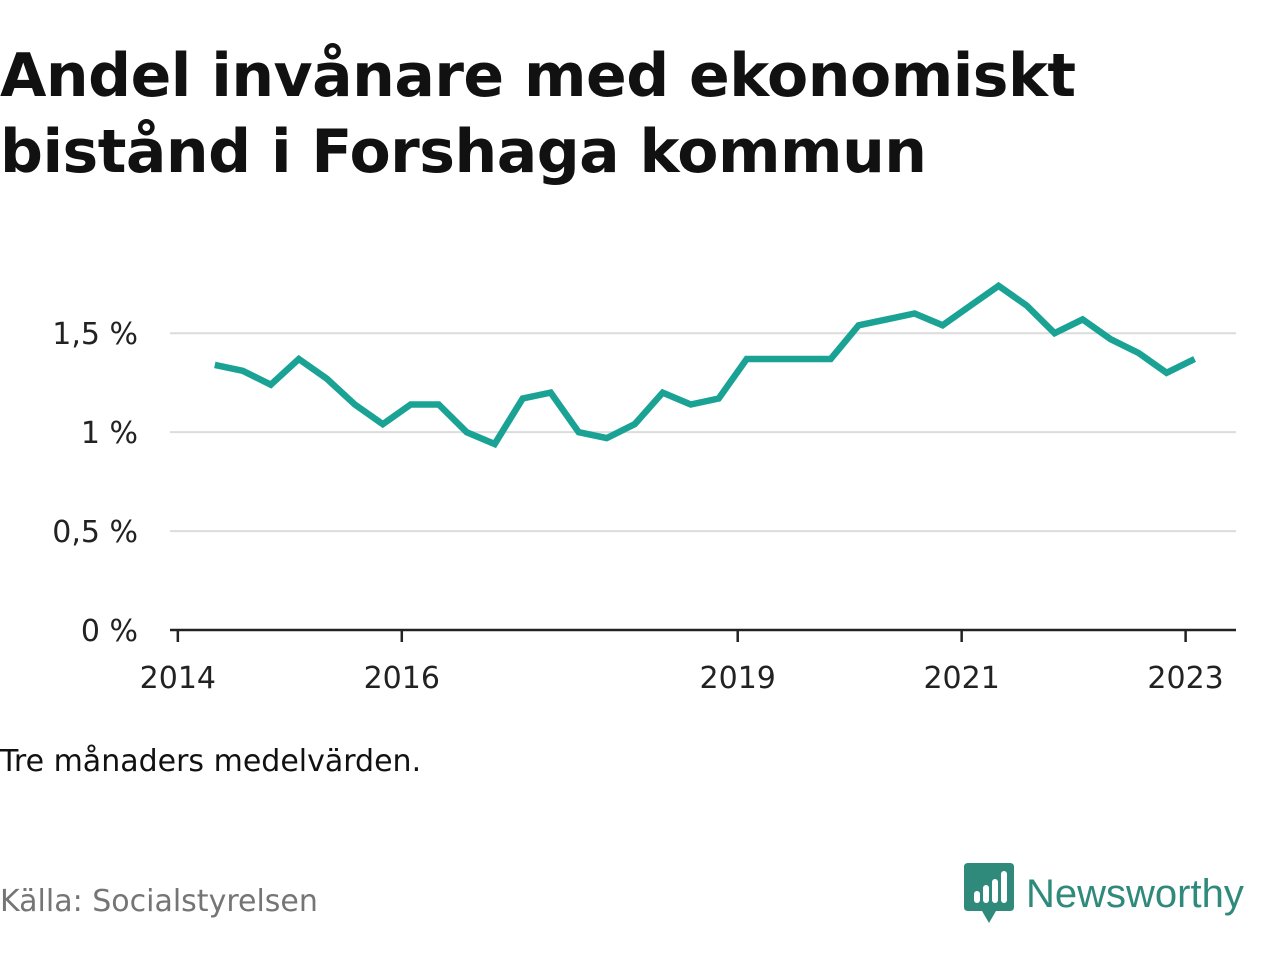 The height and width of the screenshot is (960, 1280). Describe the element at coordinates (961, 678) in the screenshot. I see `x-tick-label: 2021` at that location.